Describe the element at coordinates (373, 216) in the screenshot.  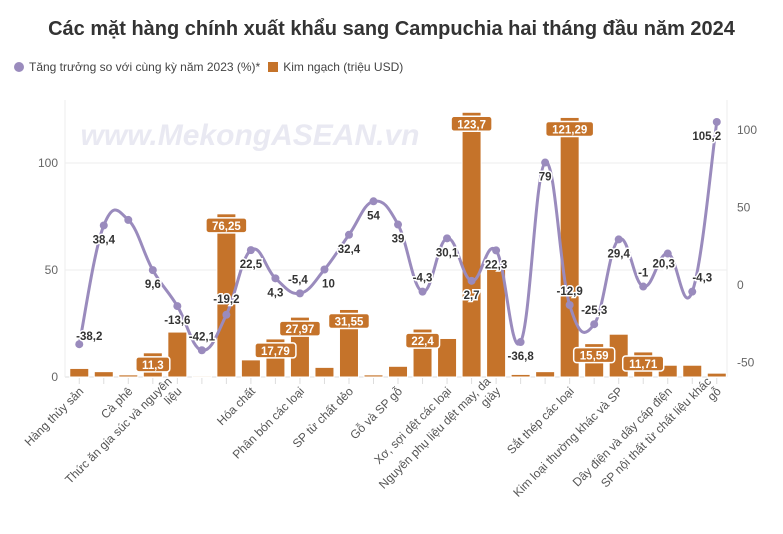
I see `growth-value-label: 54` at that location.